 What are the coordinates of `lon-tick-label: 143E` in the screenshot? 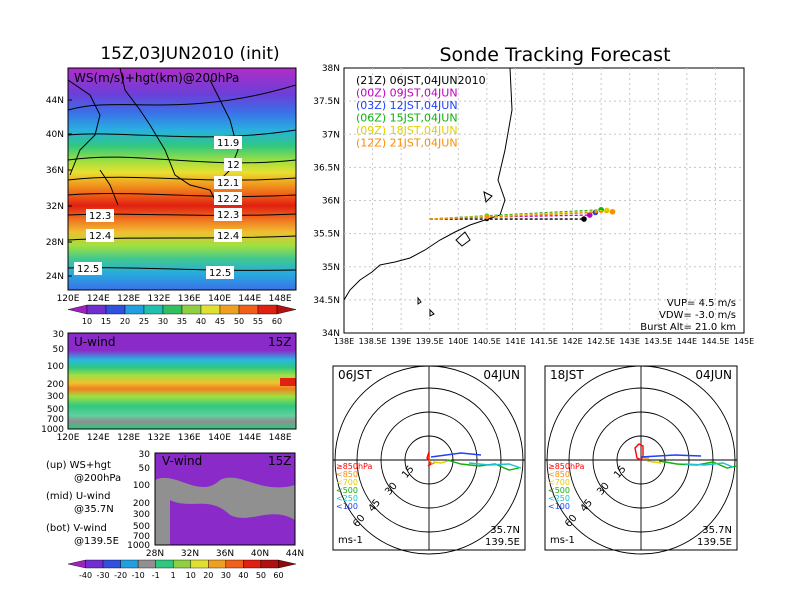 It's located at (630, 341).